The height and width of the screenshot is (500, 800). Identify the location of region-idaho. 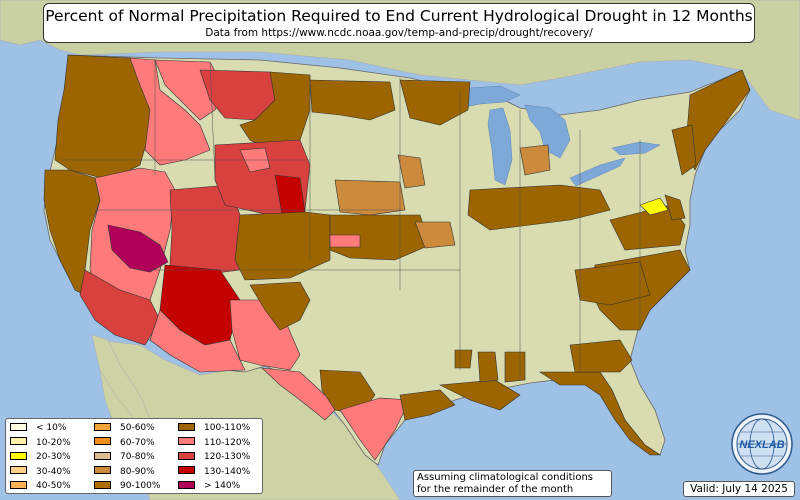
(170, 111).